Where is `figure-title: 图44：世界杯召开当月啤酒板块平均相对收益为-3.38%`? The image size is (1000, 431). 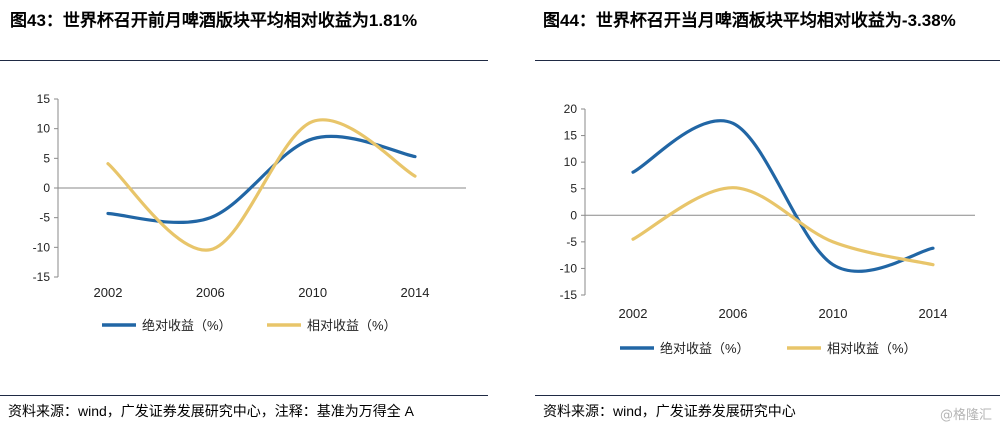
figure-title: 图44：世界杯召开当月啤酒板块平均相对收益为-3.38% is located at coordinates (749, 20).